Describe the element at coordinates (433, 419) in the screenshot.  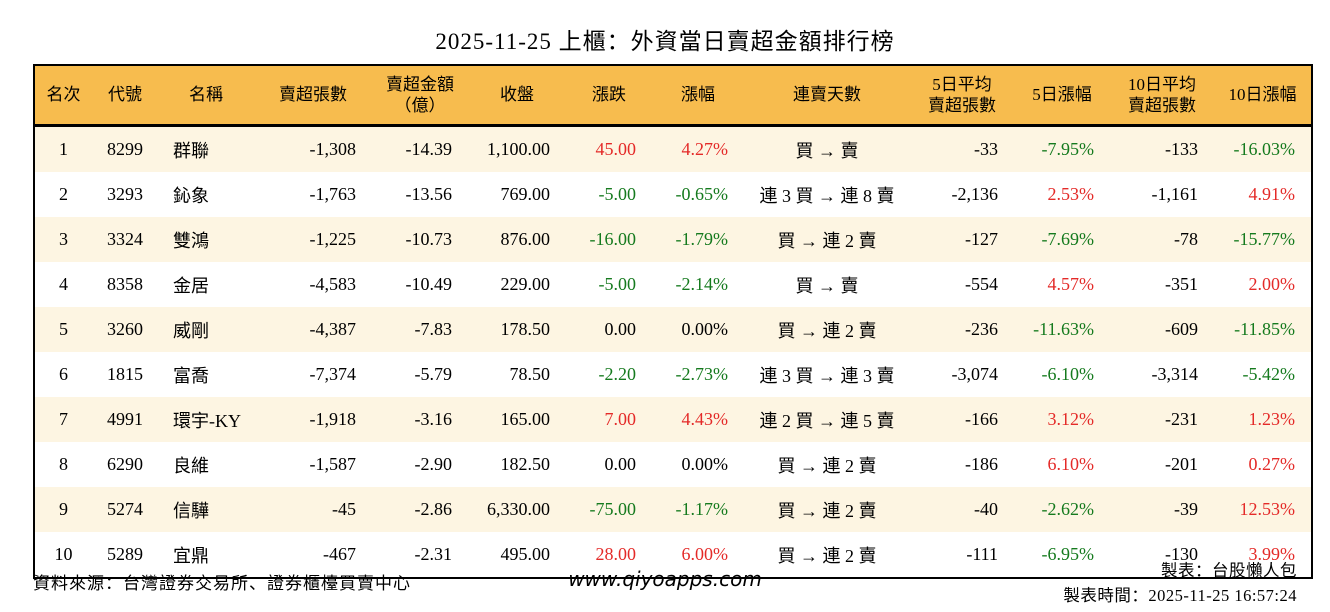
I see `cell-sell-amount: -3.16` at that location.